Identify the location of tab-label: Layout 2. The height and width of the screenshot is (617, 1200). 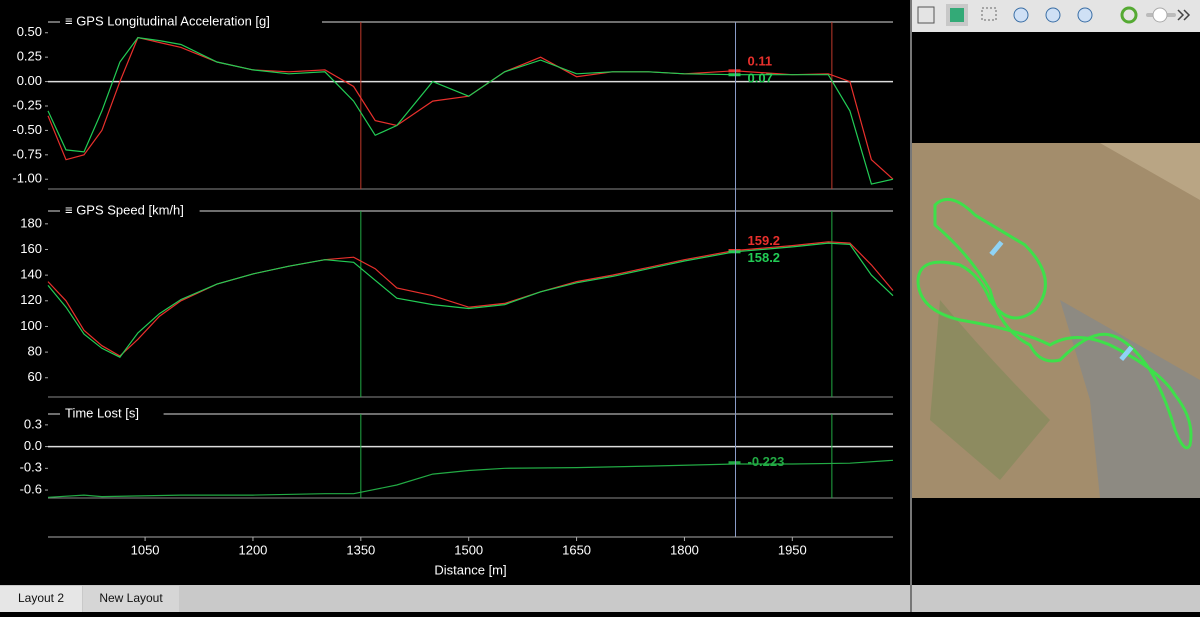
(41, 598).